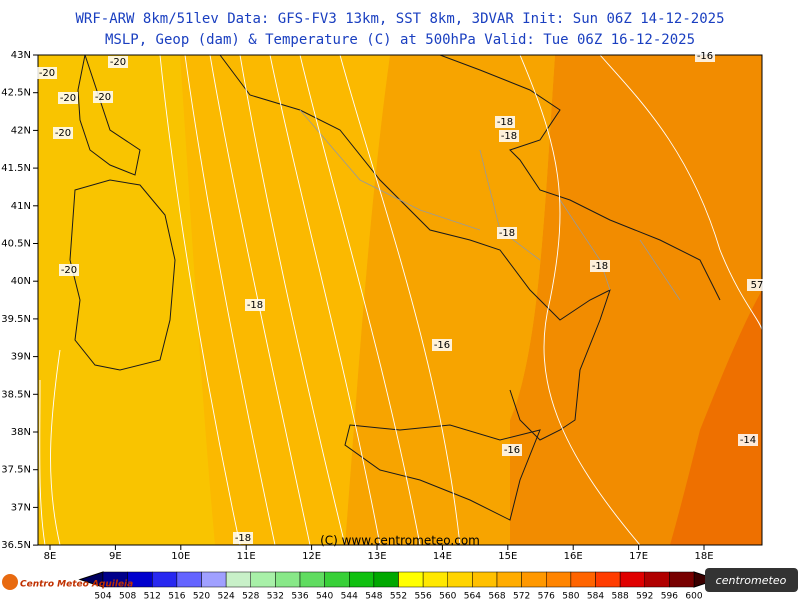  Describe the element at coordinates (176, 596) in the screenshot. I see `colorbar-label: 516` at that location.